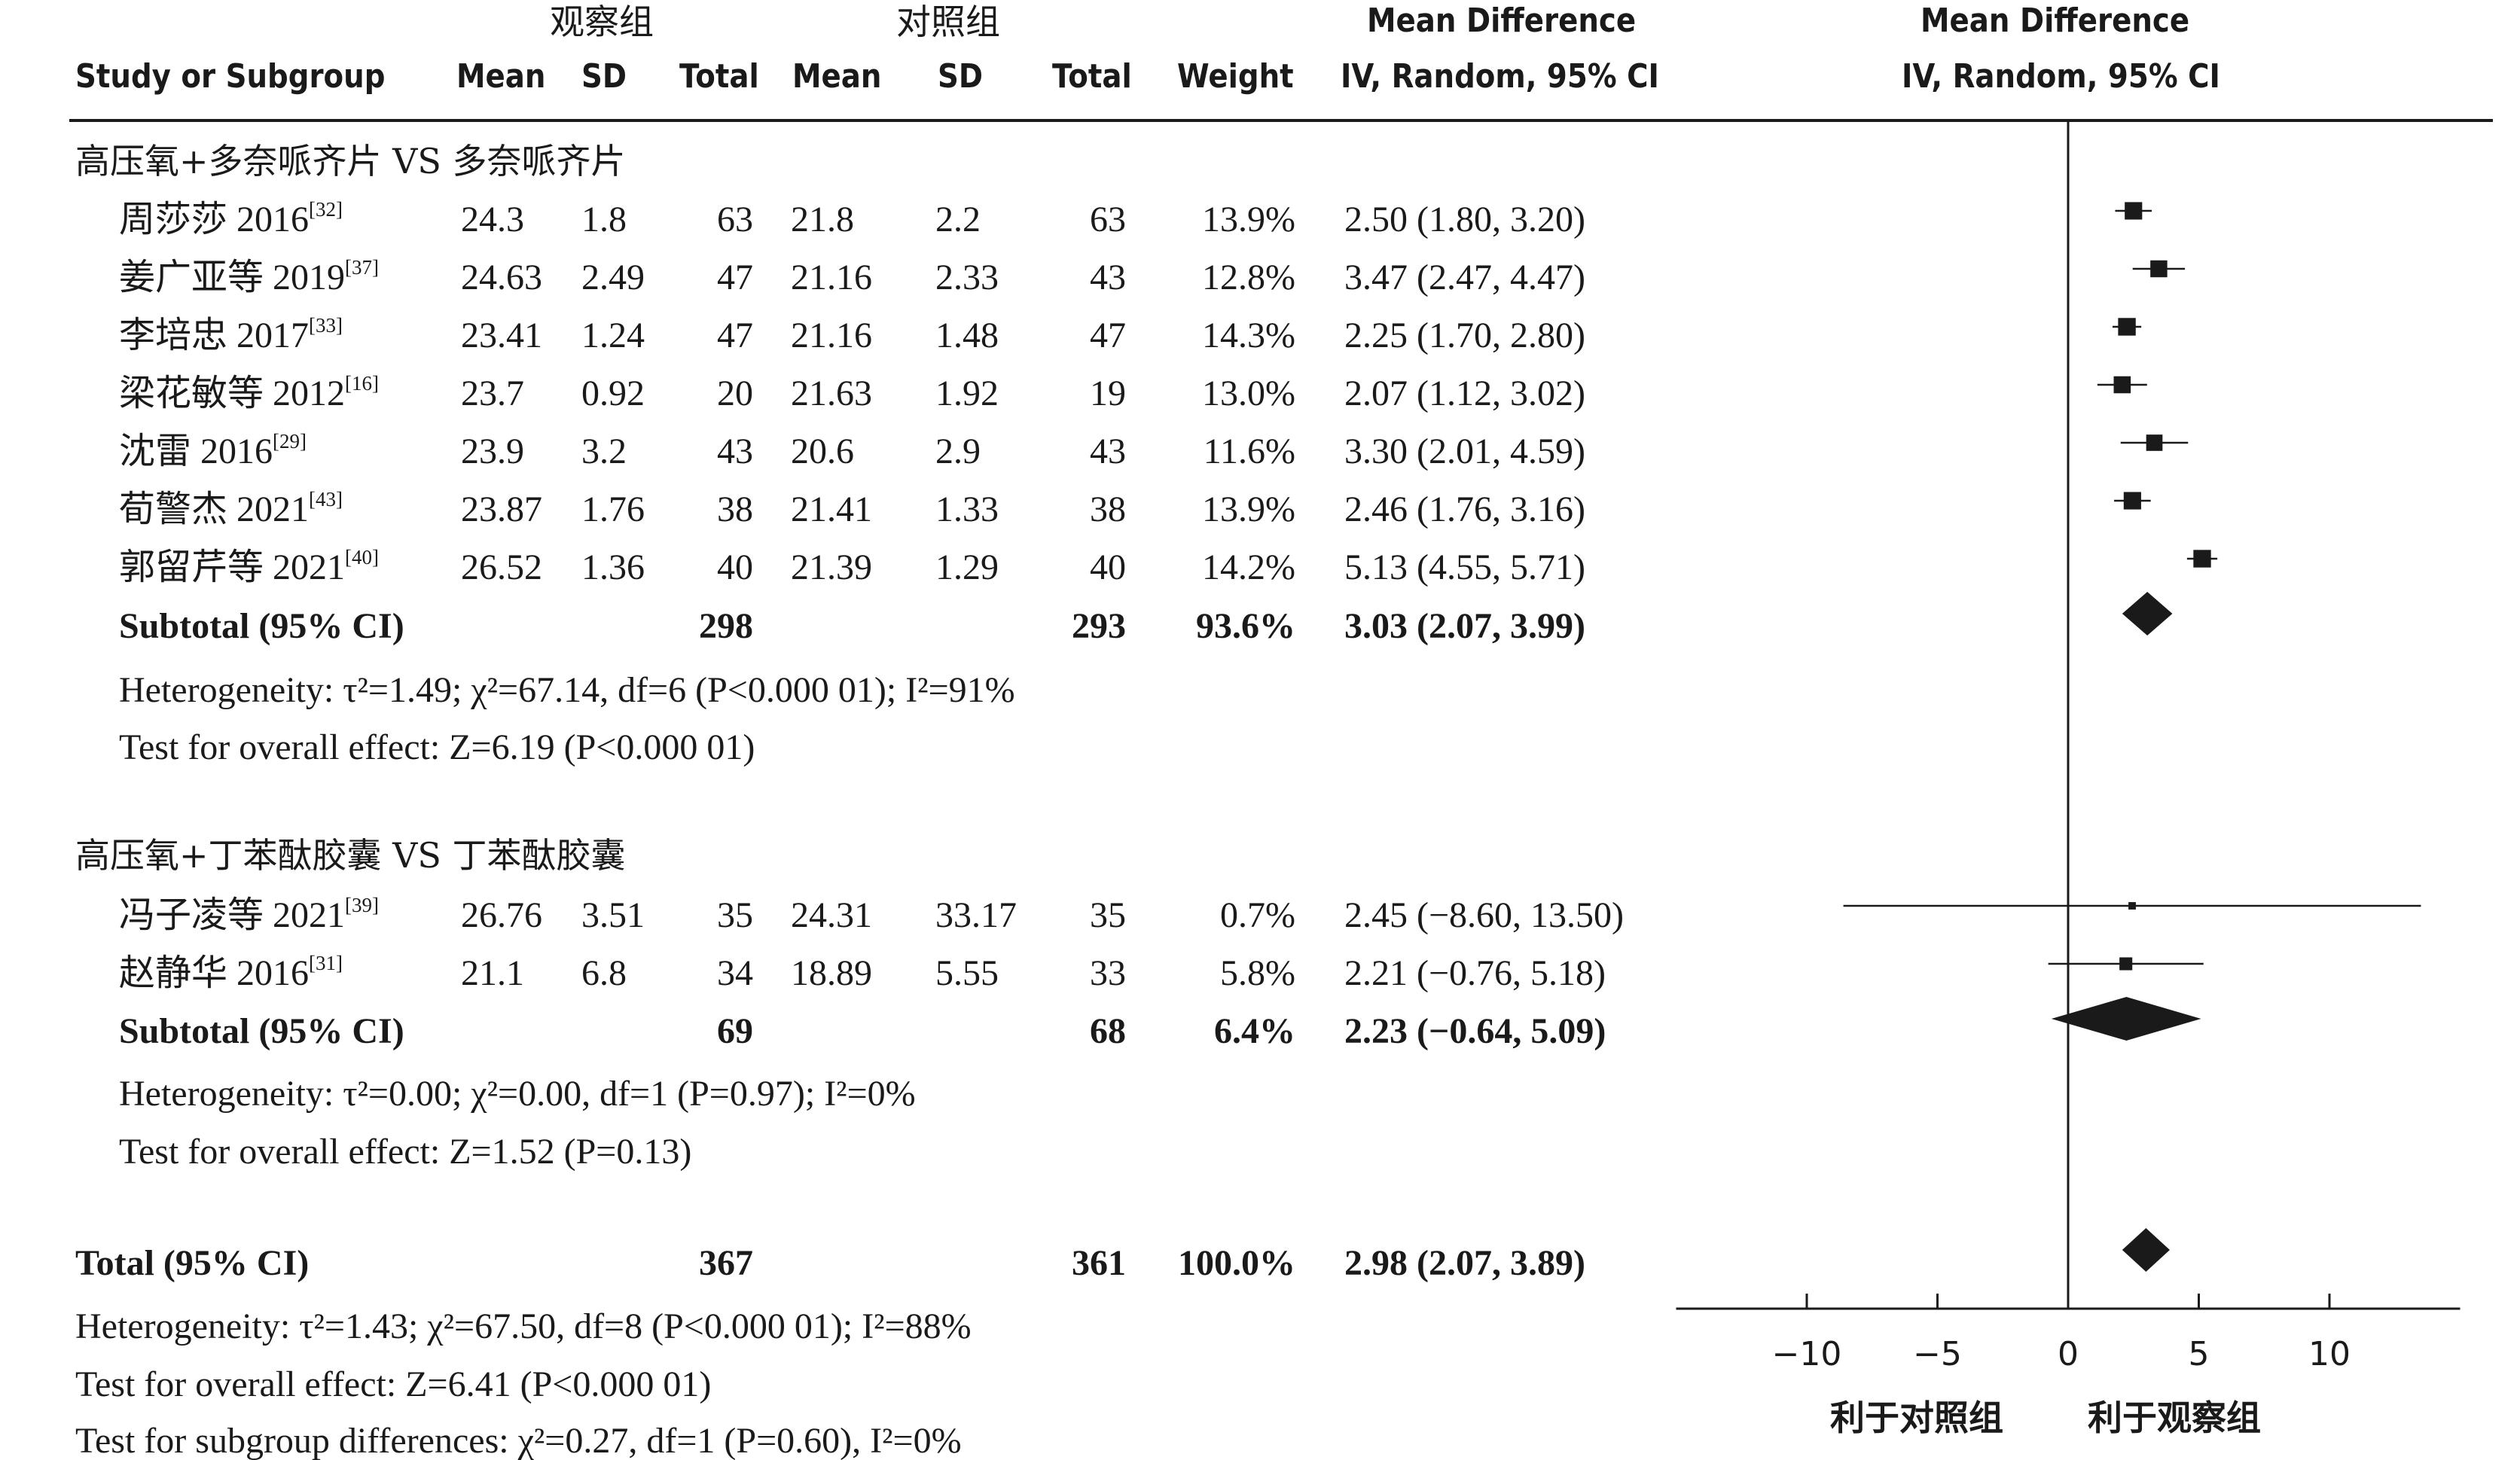  What do you see at coordinates (492, 393) in the screenshot?
I see `study-mean1: 23.7` at bounding box center [492, 393].